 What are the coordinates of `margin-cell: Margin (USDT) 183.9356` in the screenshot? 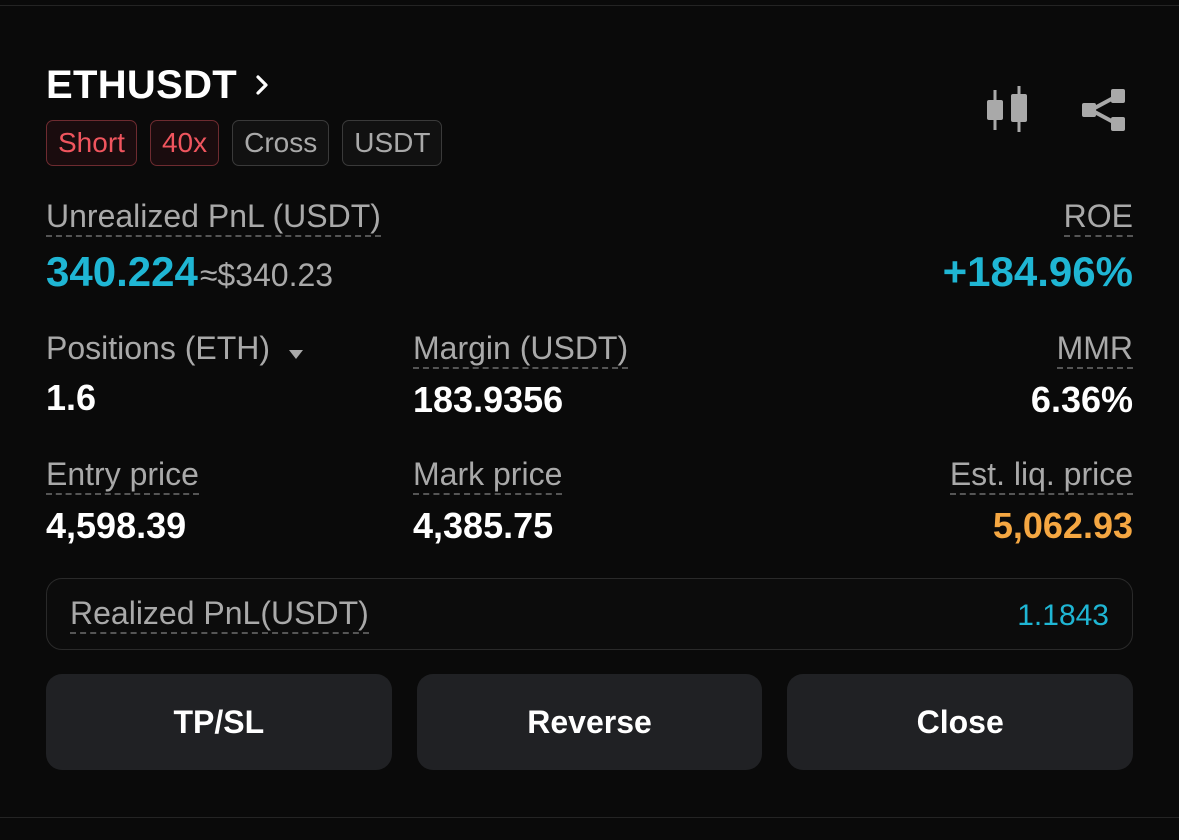 It's located at (521, 375).